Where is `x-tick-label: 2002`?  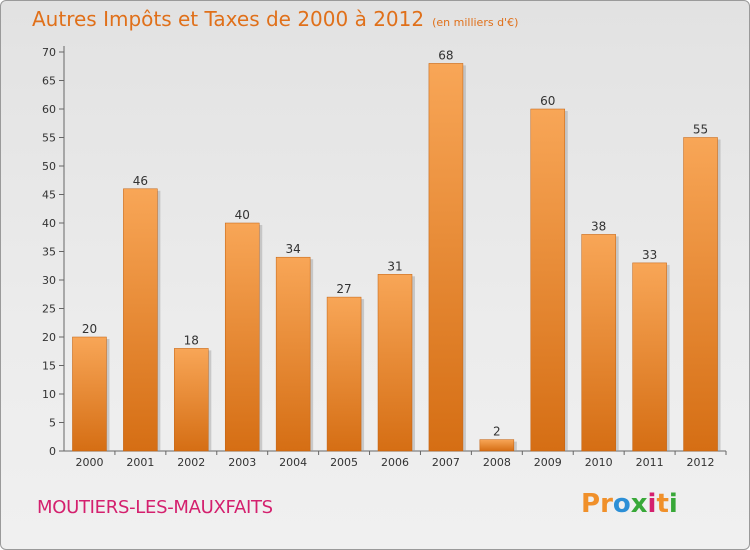
x-tick-label: 2002 is located at coordinates (191, 462).